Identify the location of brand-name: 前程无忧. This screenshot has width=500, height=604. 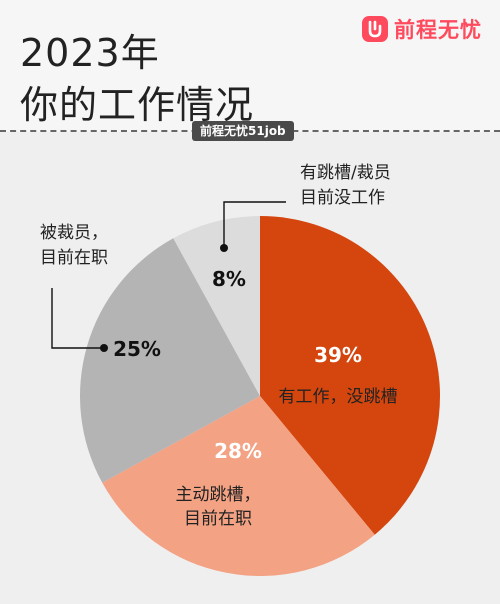
(438, 30).